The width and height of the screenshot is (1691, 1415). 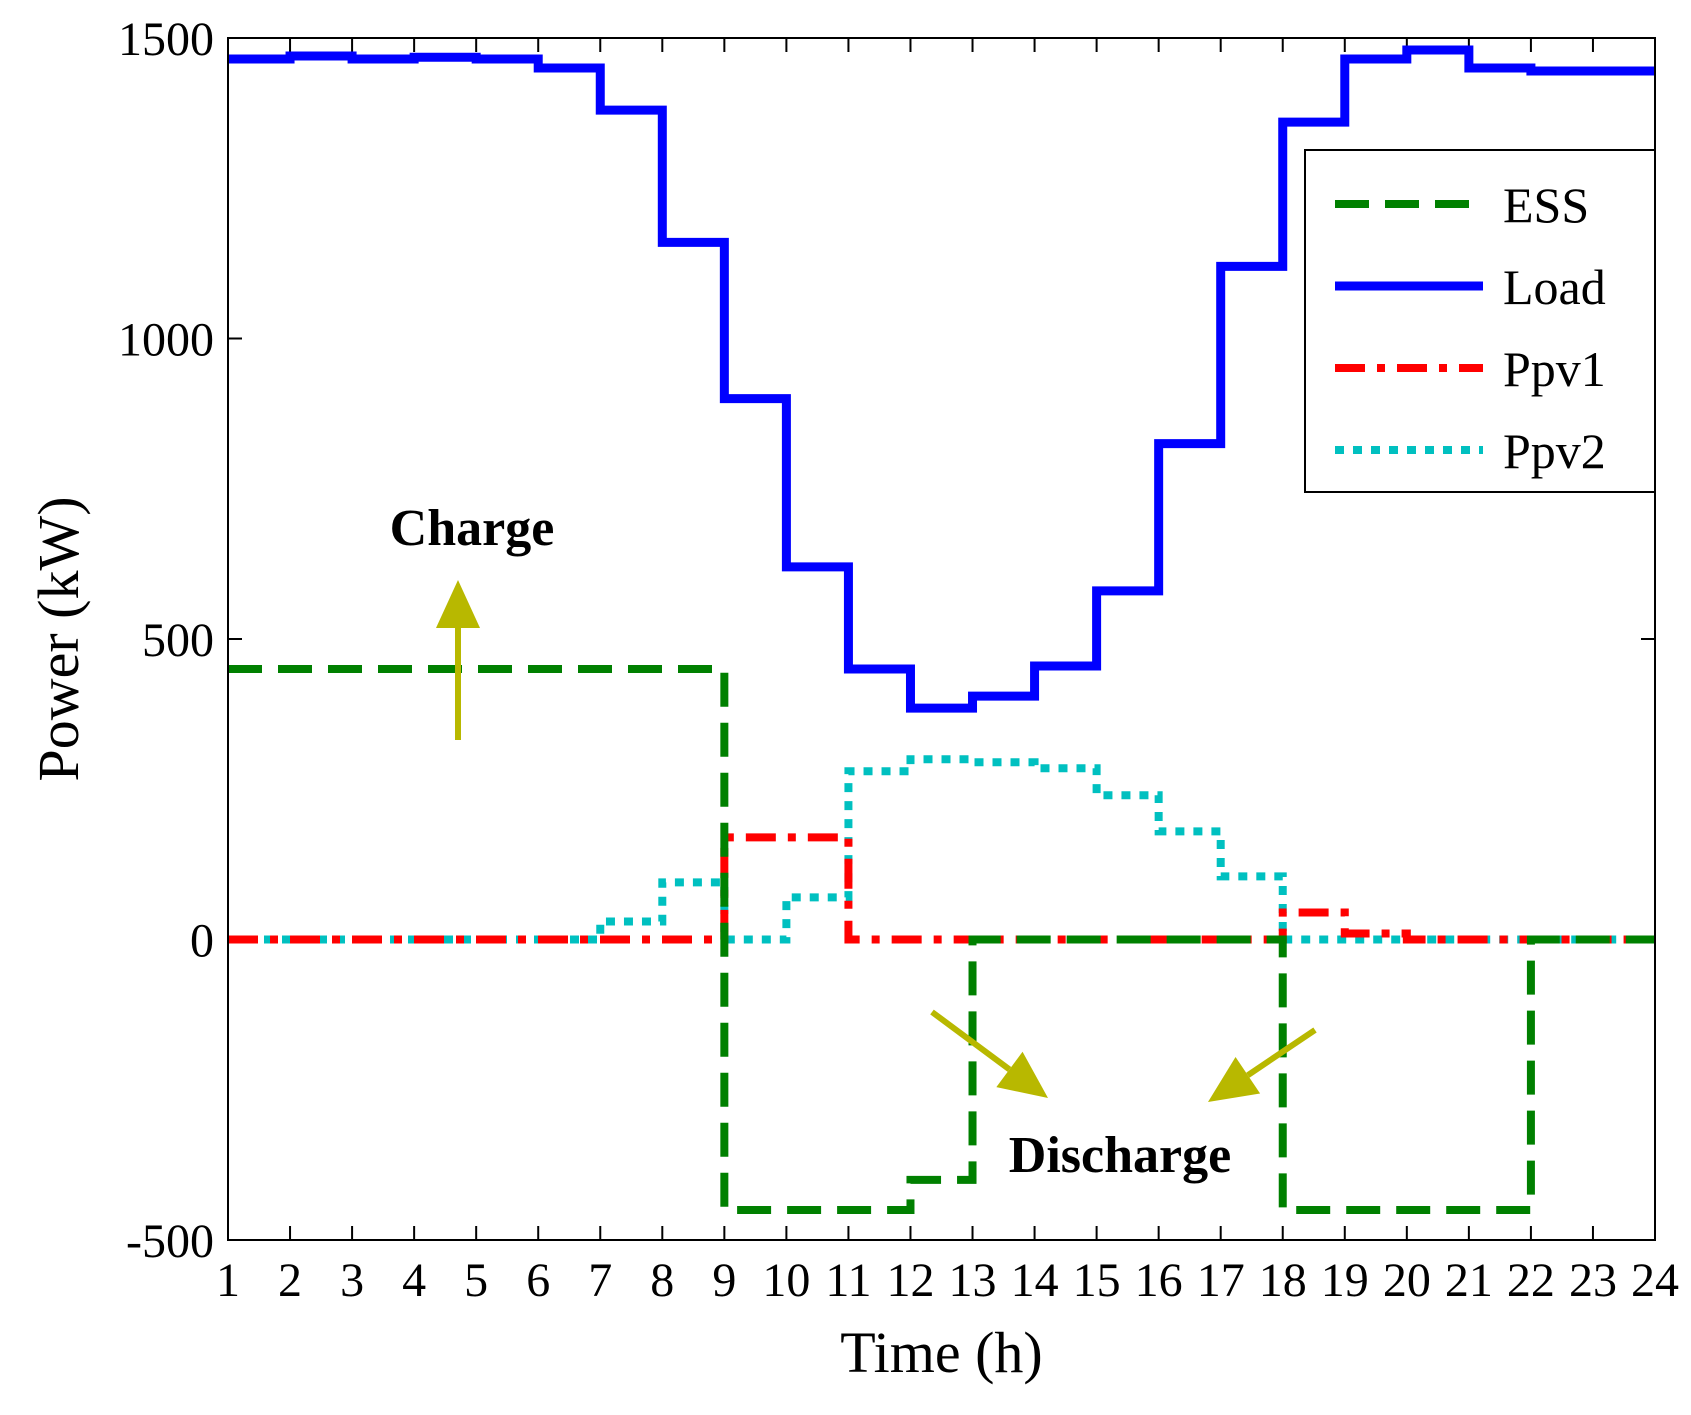 What do you see at coordinates (58, 638) in the screenshot?
I see `y-axis-title: Power (kW)` at bounding box center [58, 638].